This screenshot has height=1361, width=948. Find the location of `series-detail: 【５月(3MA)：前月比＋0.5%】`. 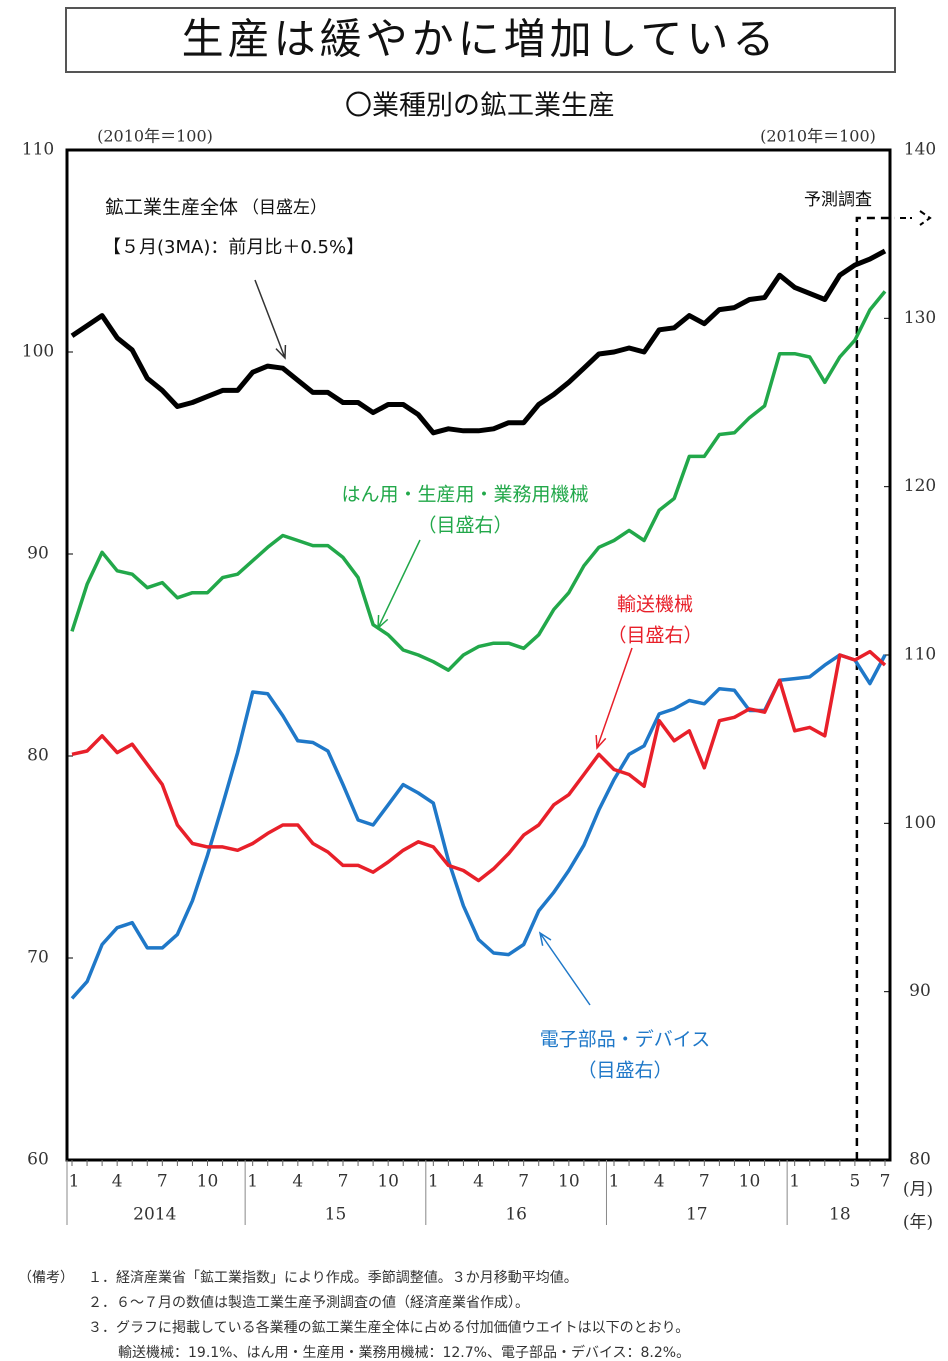

series-detail: 【５月(3MA)：前月比＋0.5%】 is located at coordinates (233, 247).